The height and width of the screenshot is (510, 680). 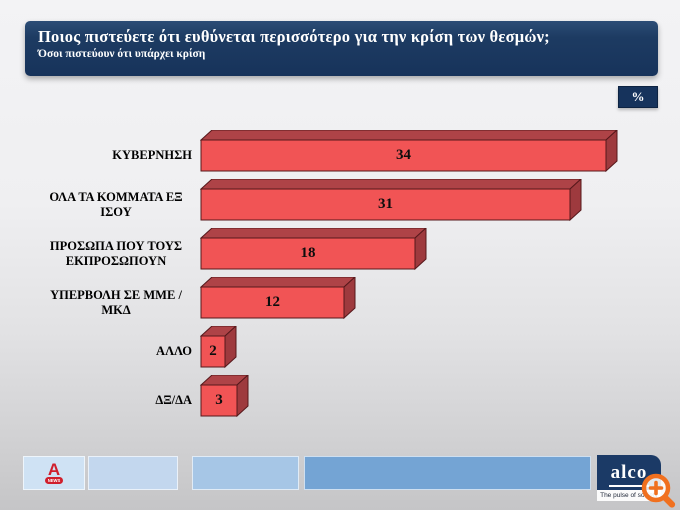 I want to click on footer-logo-box-alpha: A NEWS, so click(x=54, y=473).